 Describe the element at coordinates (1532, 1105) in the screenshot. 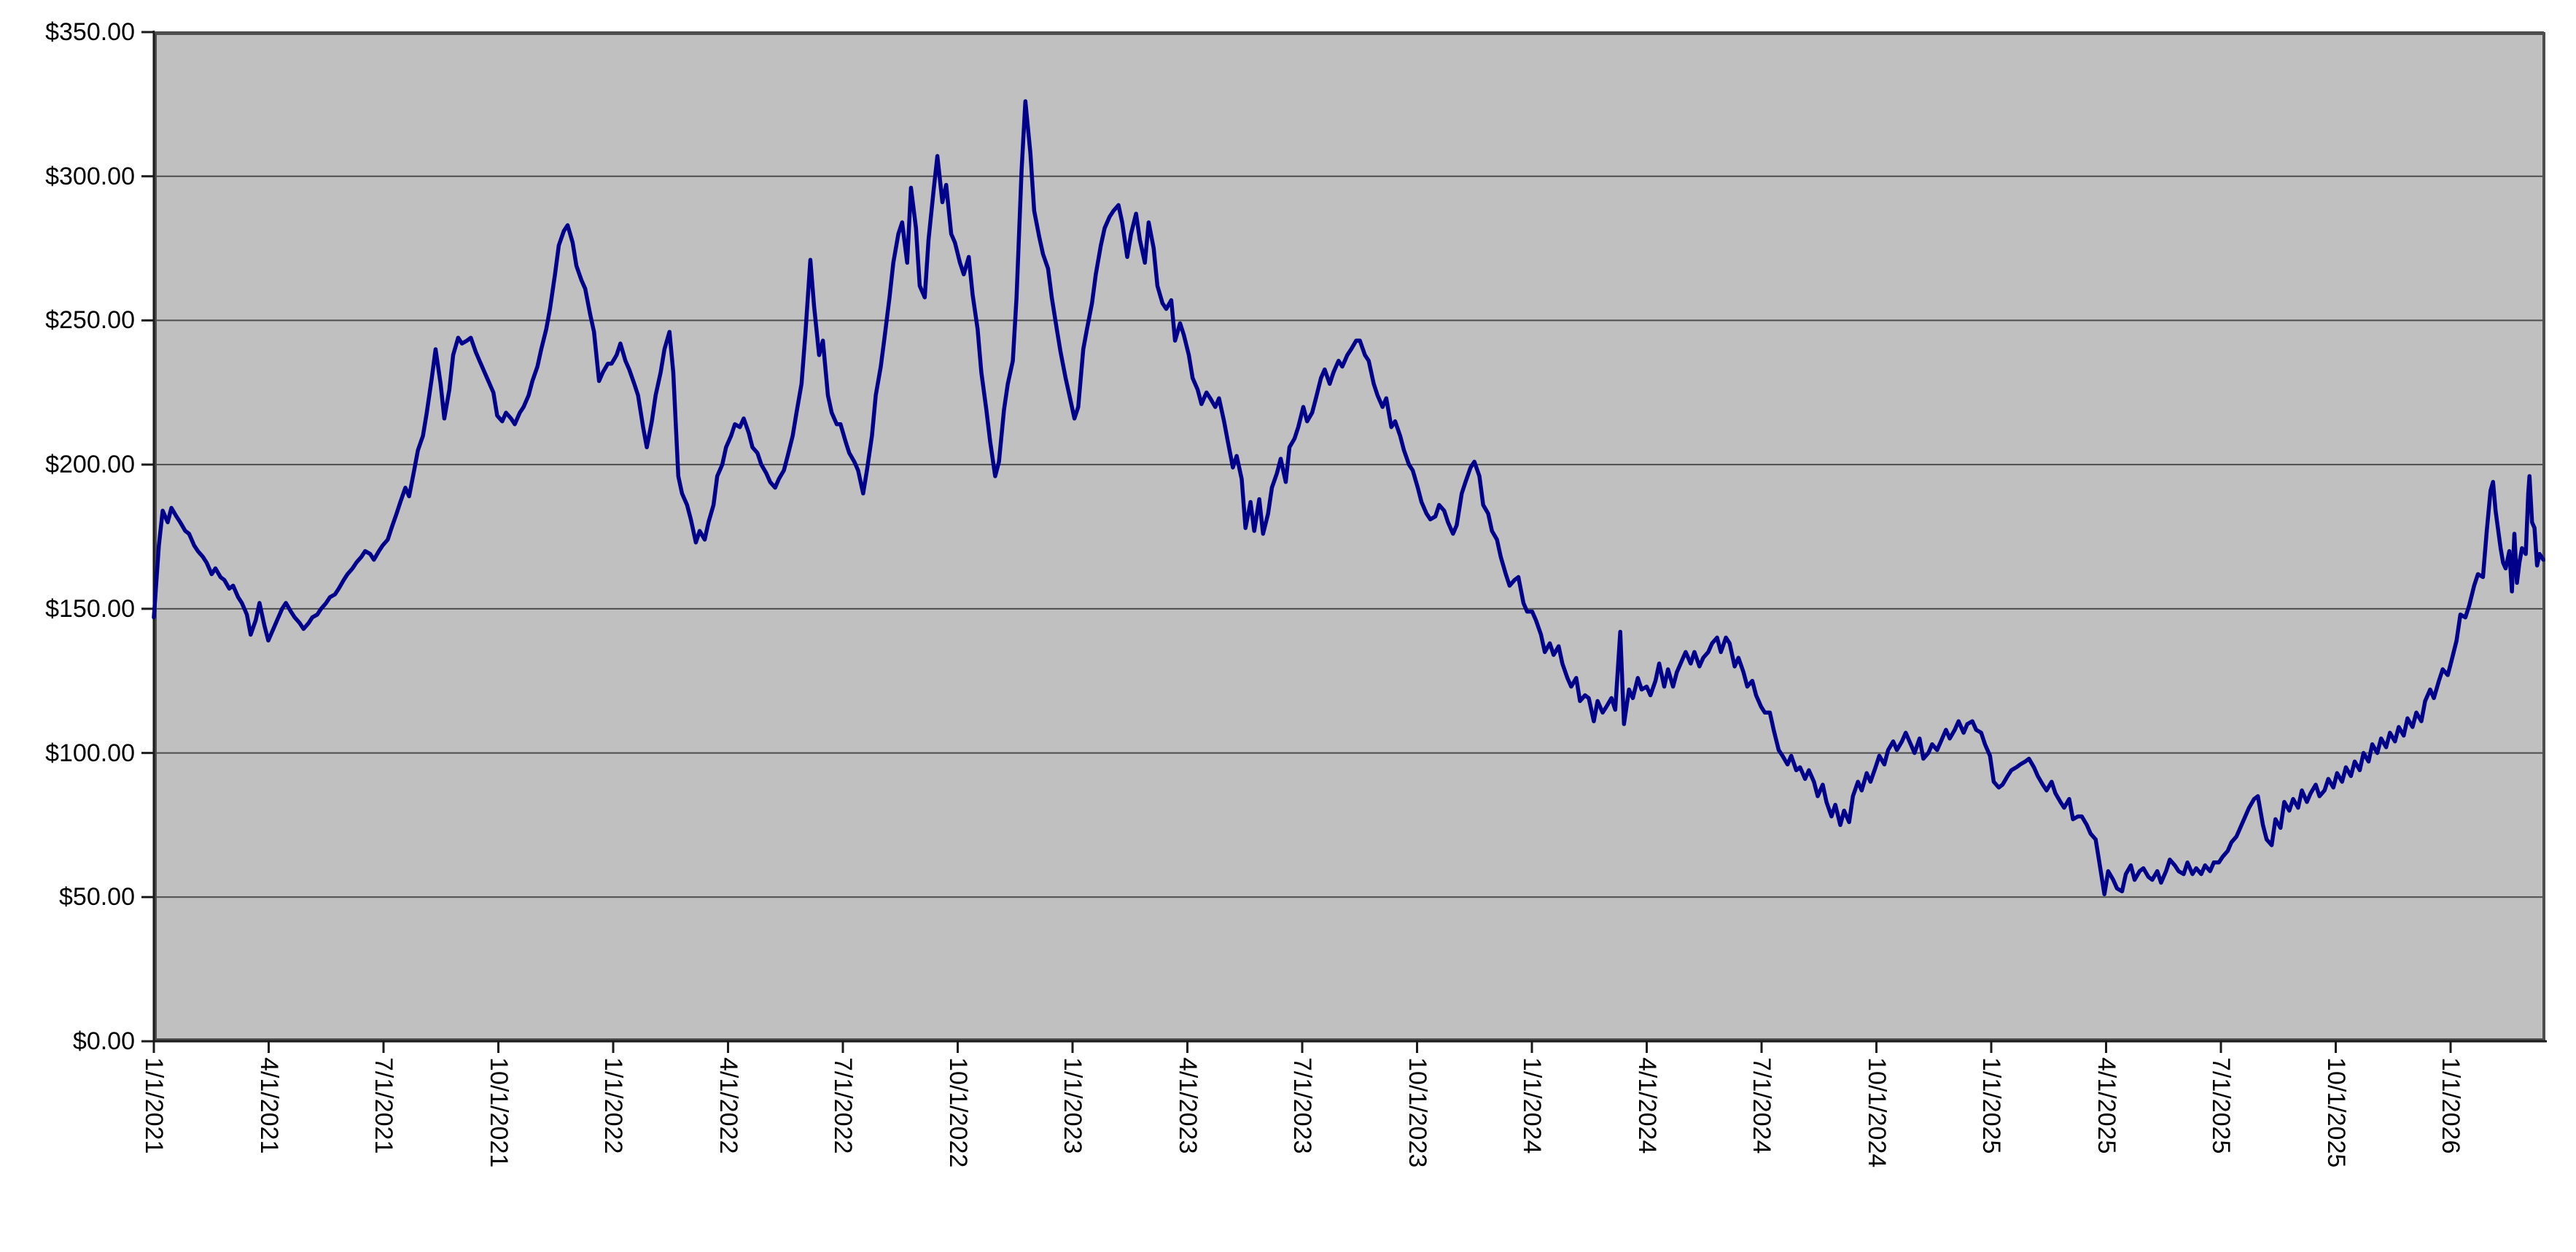

I see `x-axis-label: 1/1/2024` at that location.